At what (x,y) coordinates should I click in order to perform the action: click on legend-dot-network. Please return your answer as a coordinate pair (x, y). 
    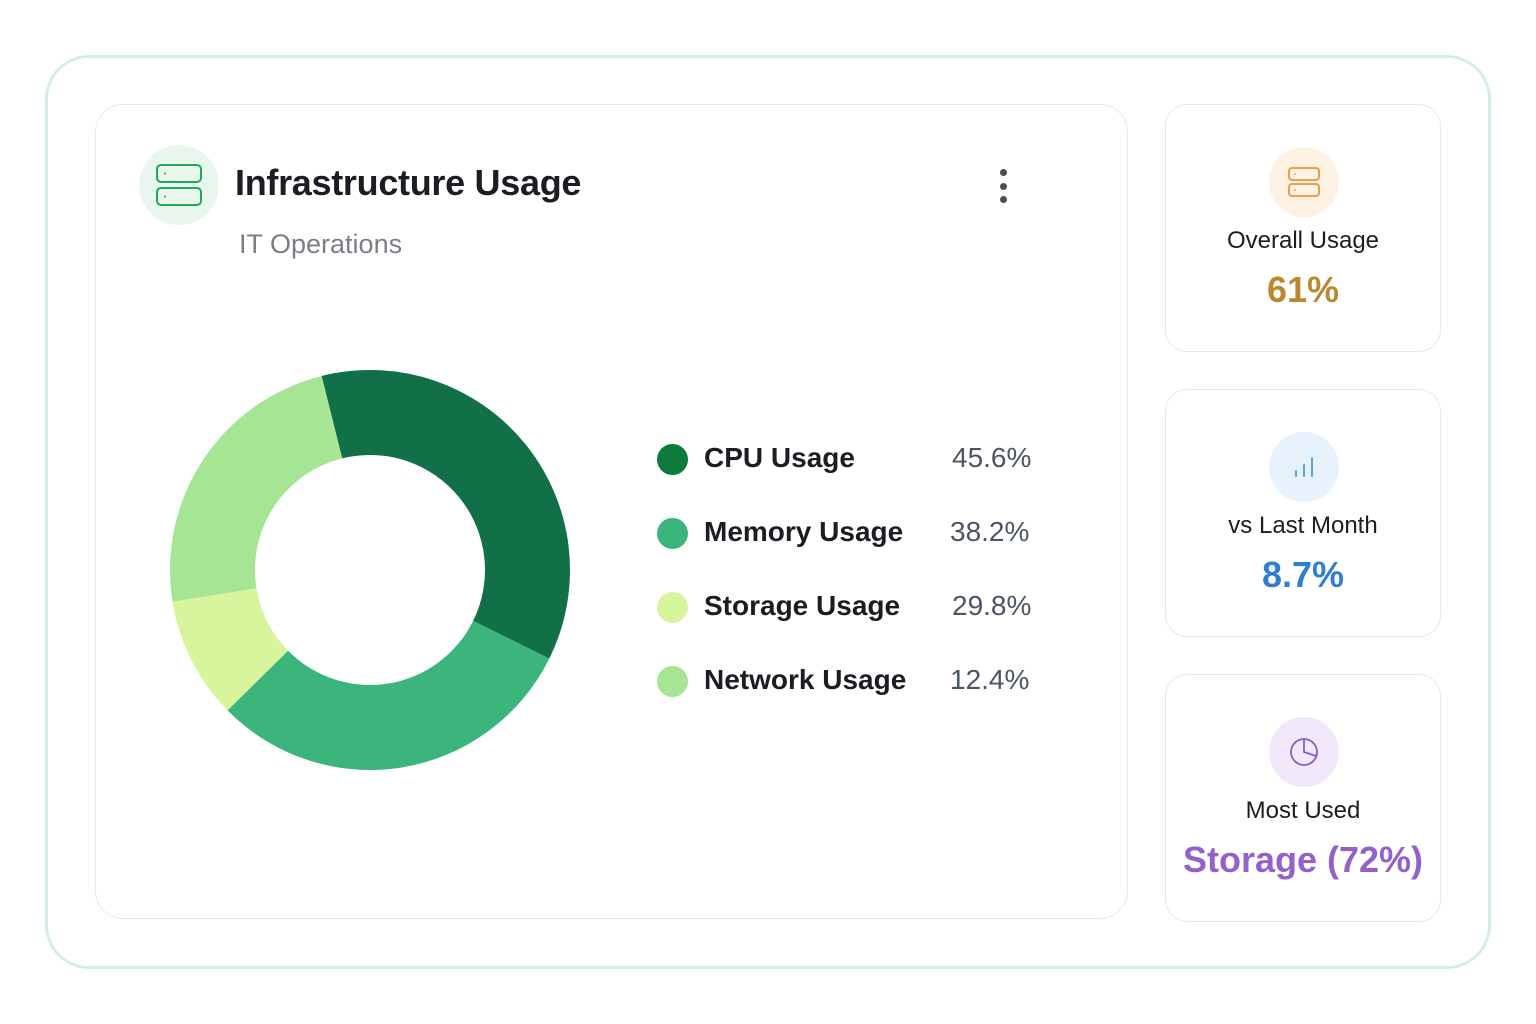
    Looking at the image, I should click on (672, 681).